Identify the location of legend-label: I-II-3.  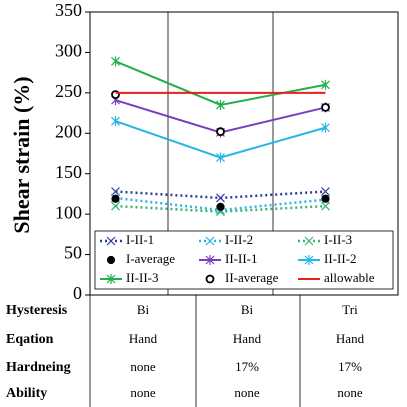
(338, 239).